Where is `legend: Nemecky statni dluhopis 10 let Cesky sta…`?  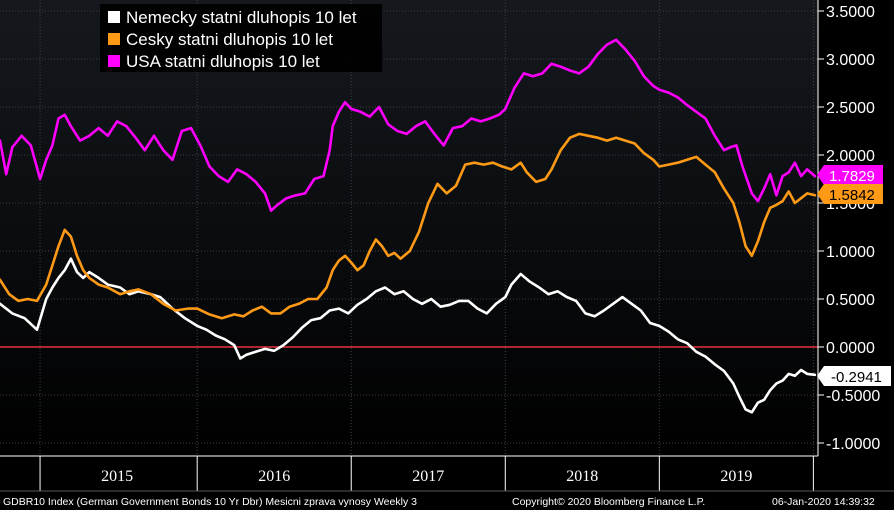 legend: Nemecky statni dluhopis 10 let Cesky sta… is located at coordinates (241, 38).